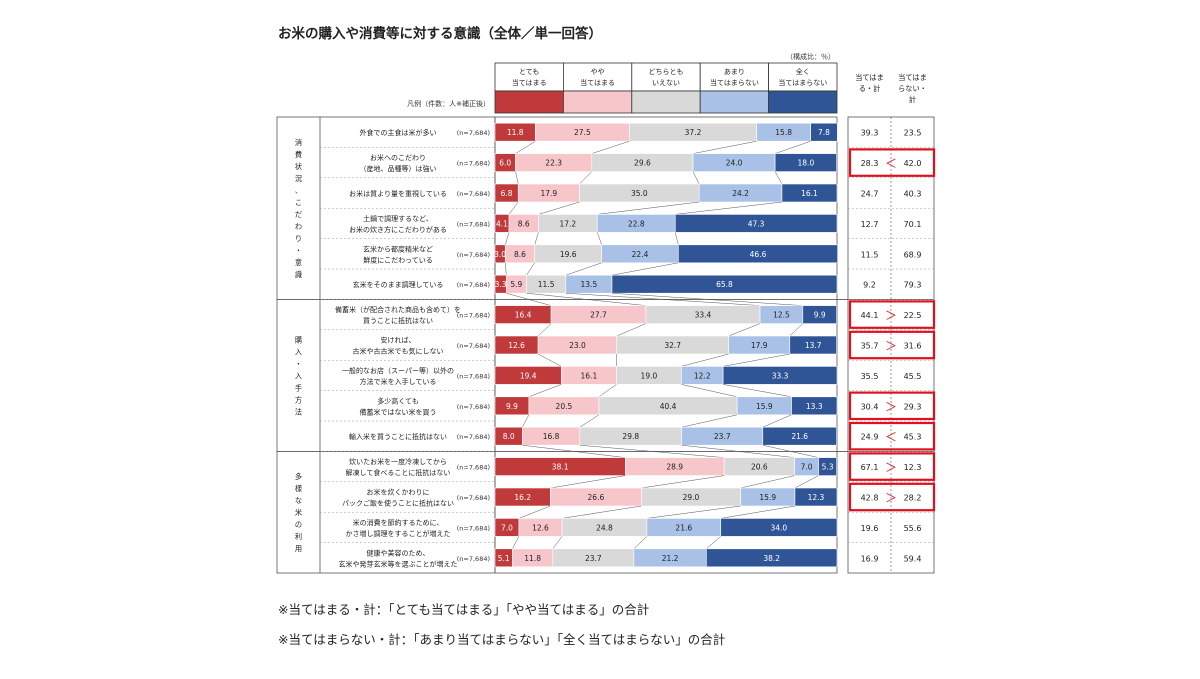 This screenshot has width=1200, height=679. Describe the element at coordinates (913, 285) in the screenshot. I see `disagree-total-value: 79.3` at that location.